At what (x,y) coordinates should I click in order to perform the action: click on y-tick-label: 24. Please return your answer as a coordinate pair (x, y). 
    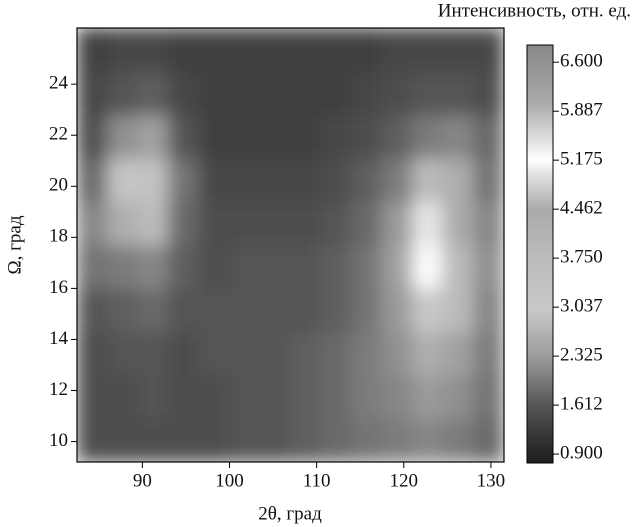
    Looking at the image, I should click on (59, 83).